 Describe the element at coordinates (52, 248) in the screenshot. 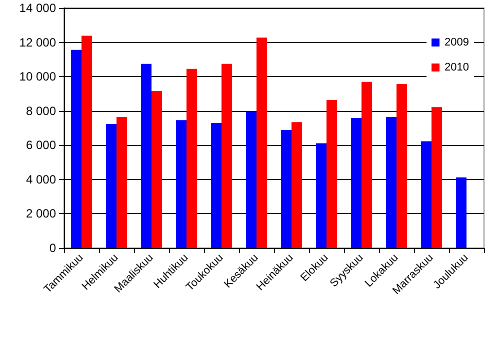

I see `y-tick-label: 0` at that location.